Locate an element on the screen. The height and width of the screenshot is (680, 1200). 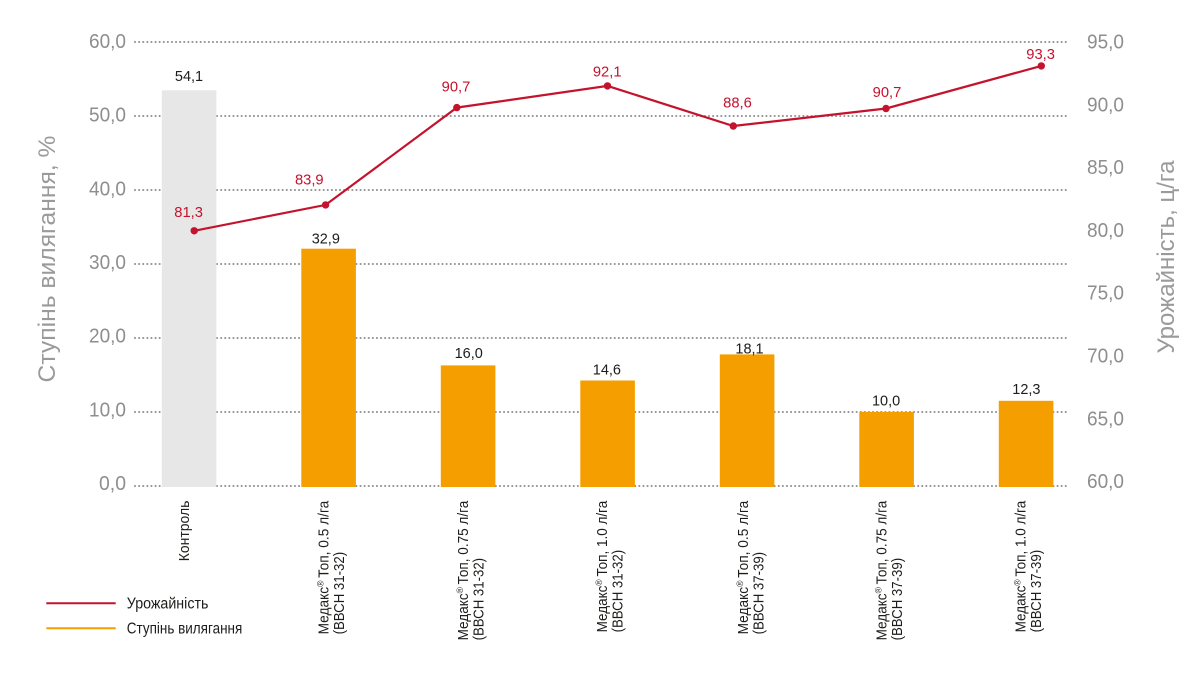
svg-text: Контроль is located at coordinates (184, 530).